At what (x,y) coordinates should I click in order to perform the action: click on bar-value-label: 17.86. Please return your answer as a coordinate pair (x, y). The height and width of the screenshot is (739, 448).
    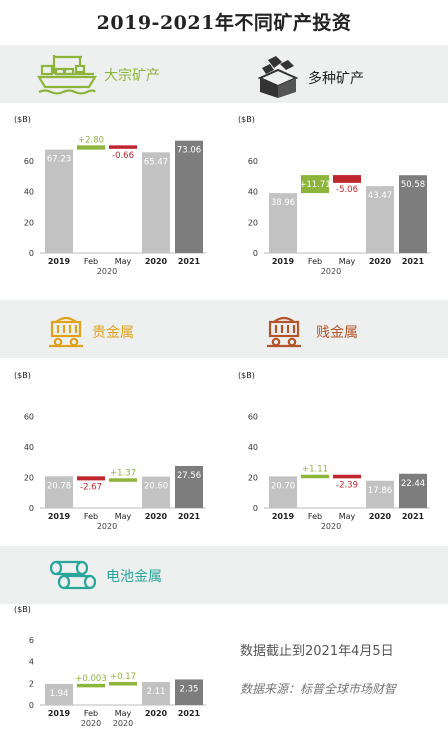
    Looking at the image, I should click on (380, 491).